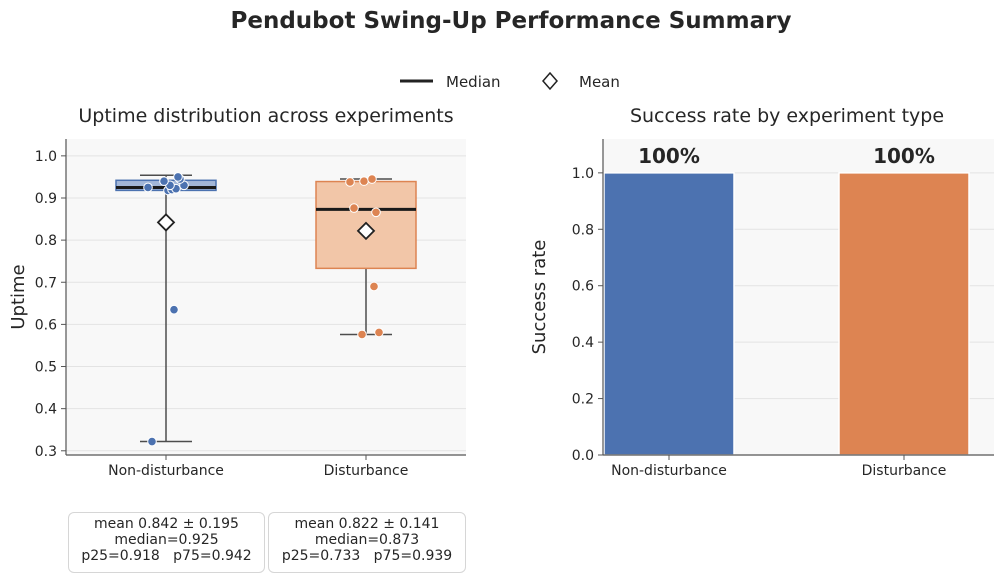 Image resolution: width=996 pixels, height=576 pixels. Describe the element at coordinates (904, 471) in the screenshot. I see `bar-x-tick-label-disturbance: Disturbance` at that location.